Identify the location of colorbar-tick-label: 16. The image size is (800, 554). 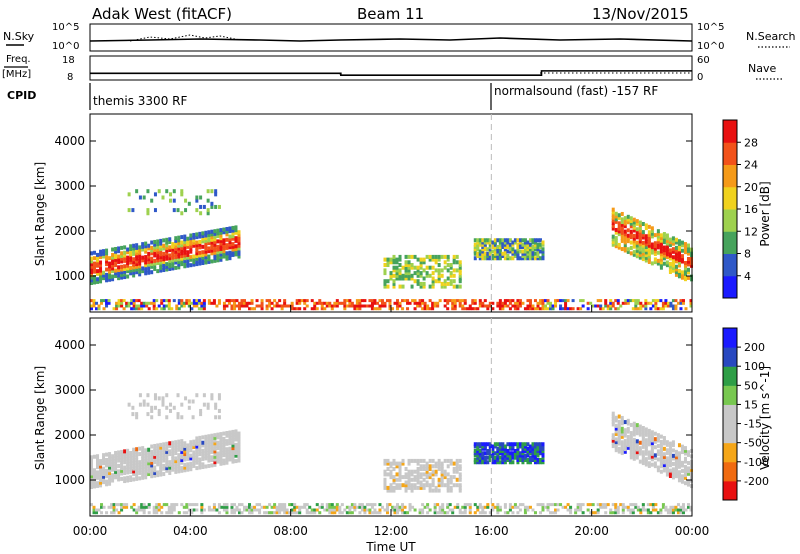
(751, 209).